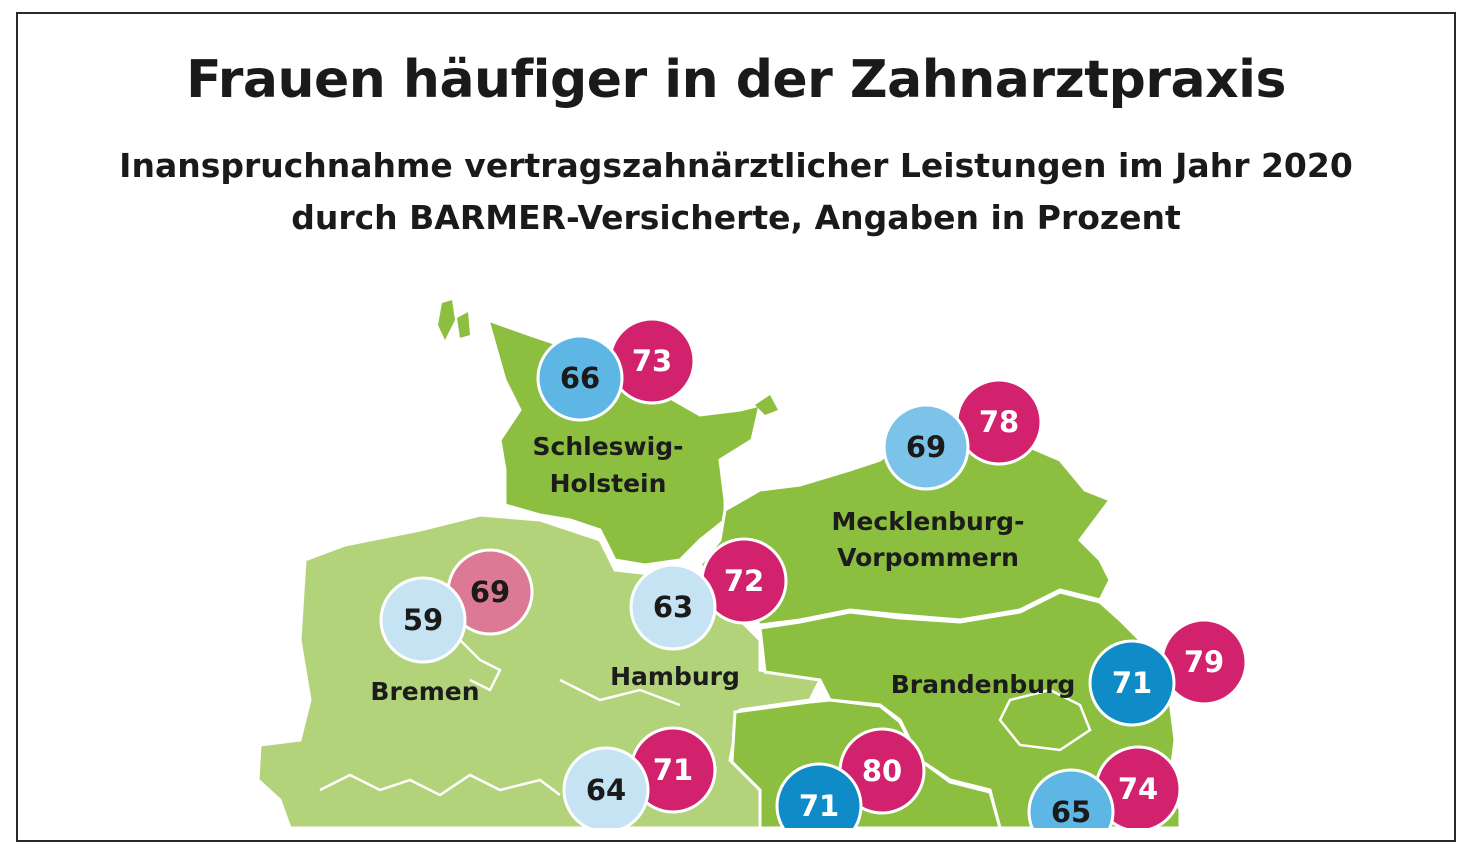 Image resolution: width=1472 pixels, height=842 pixels. What do you see at coordinates (1204, 662) in the screenshot?
I see `women-value: 79` at bounding box center [1204, 662].